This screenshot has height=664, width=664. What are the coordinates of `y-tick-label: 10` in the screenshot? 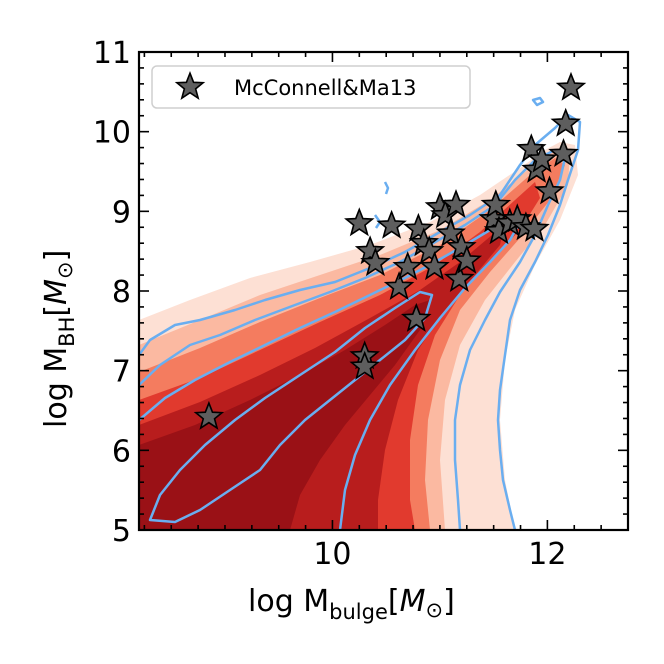 It's located at (112, 133).